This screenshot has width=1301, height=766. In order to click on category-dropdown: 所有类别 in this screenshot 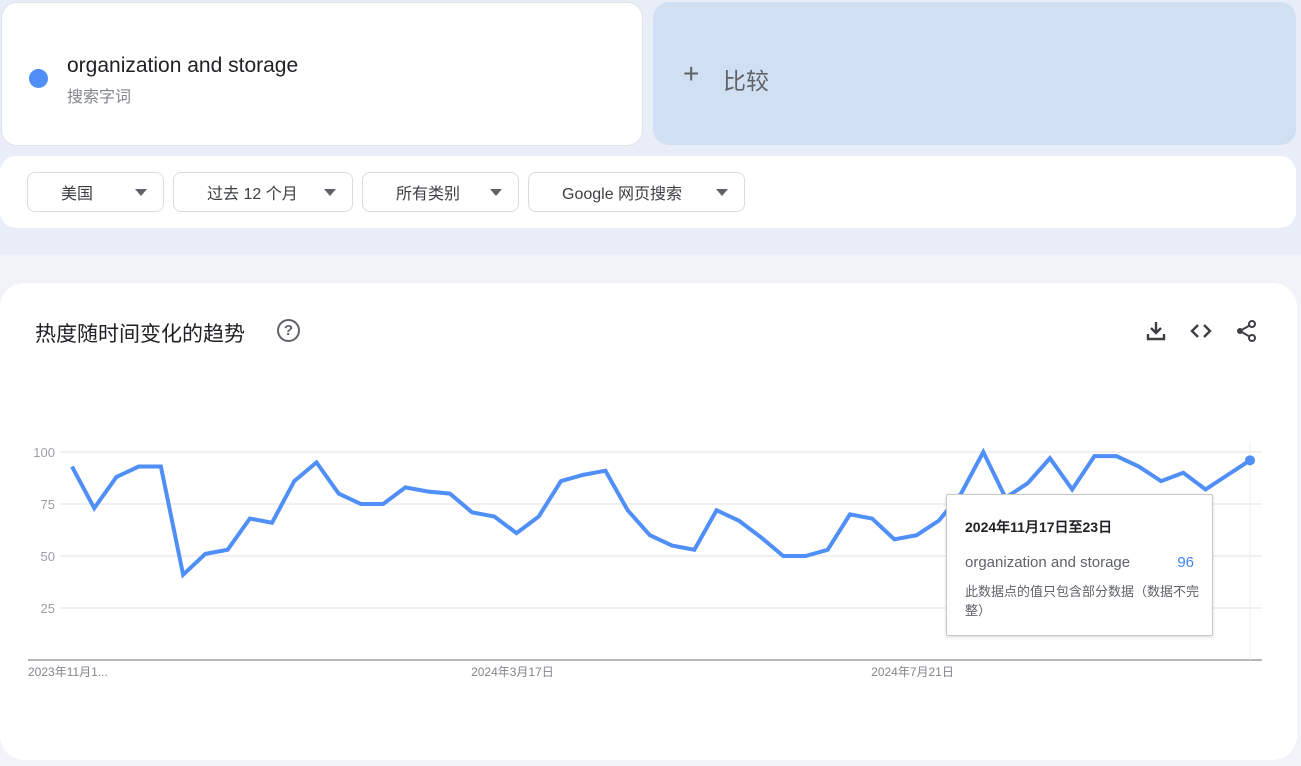, I will do `click(440, 192)`.